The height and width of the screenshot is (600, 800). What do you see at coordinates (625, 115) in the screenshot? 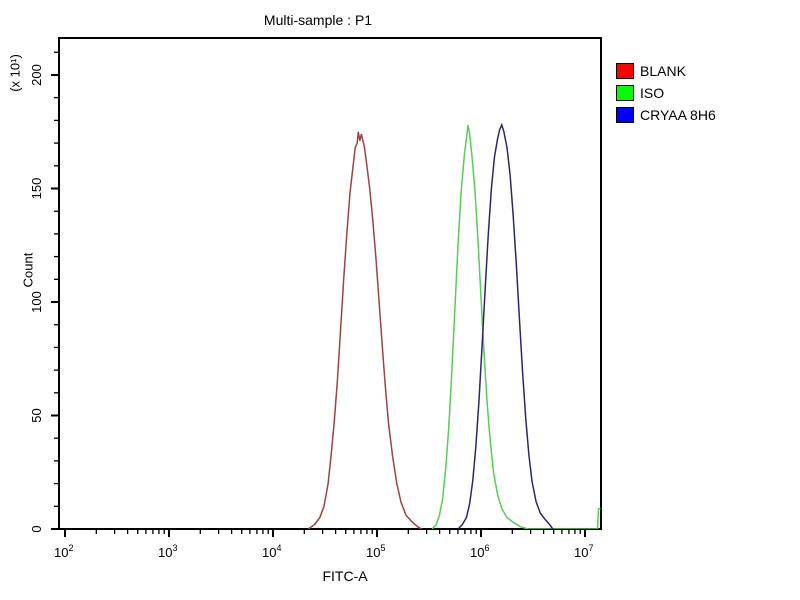
I see `legend-swatch-blue` at bounding box center [625, 115].